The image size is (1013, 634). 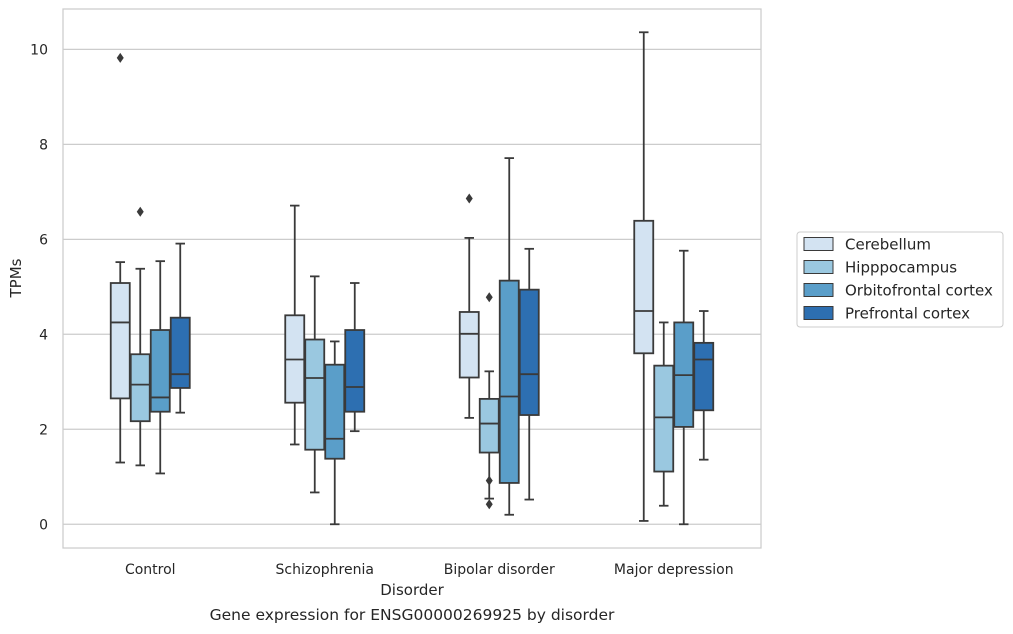 What do you see at coordinates (43, 525) in the screenshot?
I see `y-tick-label: 0` at bounding box center [43, 525].